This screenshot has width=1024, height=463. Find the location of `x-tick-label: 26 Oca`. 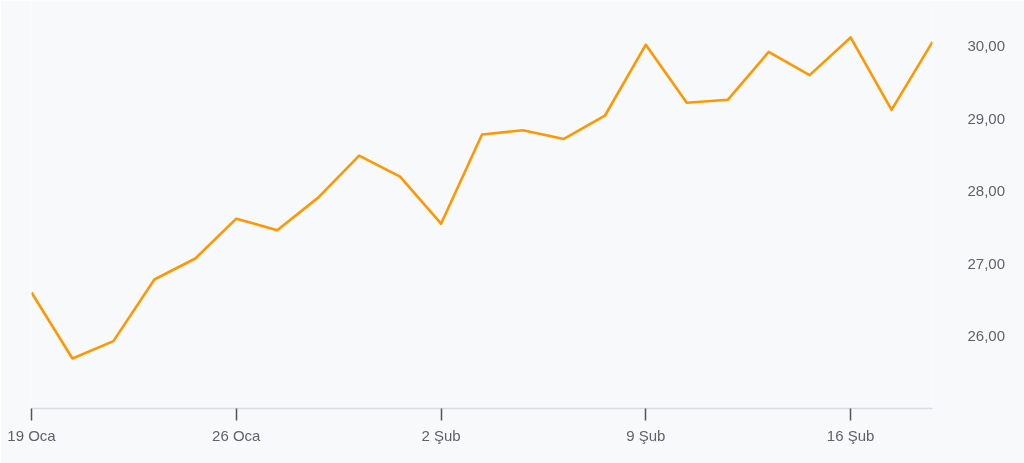

x-tick-label: 26 Oca is located at coordinates (237, 435).